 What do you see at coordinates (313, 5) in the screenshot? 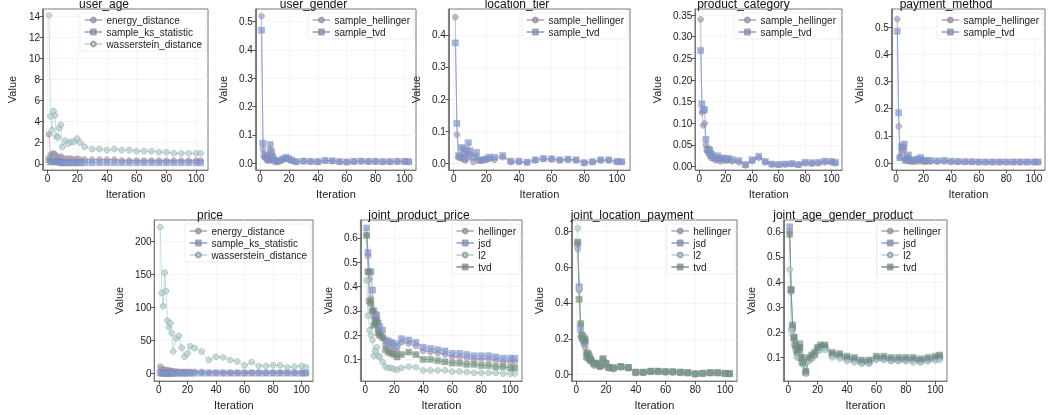
I see `chart-title: user_gender` at bounding box center [313, 5].